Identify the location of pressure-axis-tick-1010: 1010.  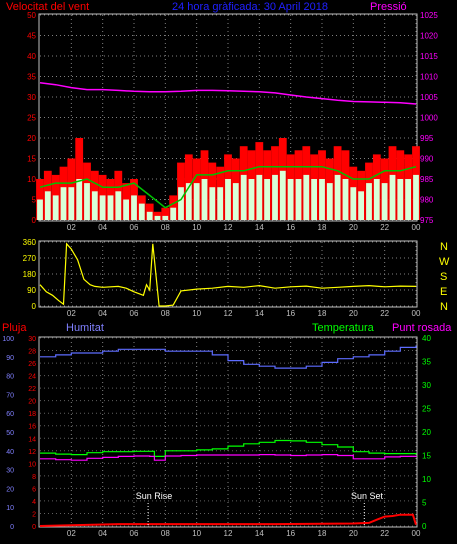
(429, 77).